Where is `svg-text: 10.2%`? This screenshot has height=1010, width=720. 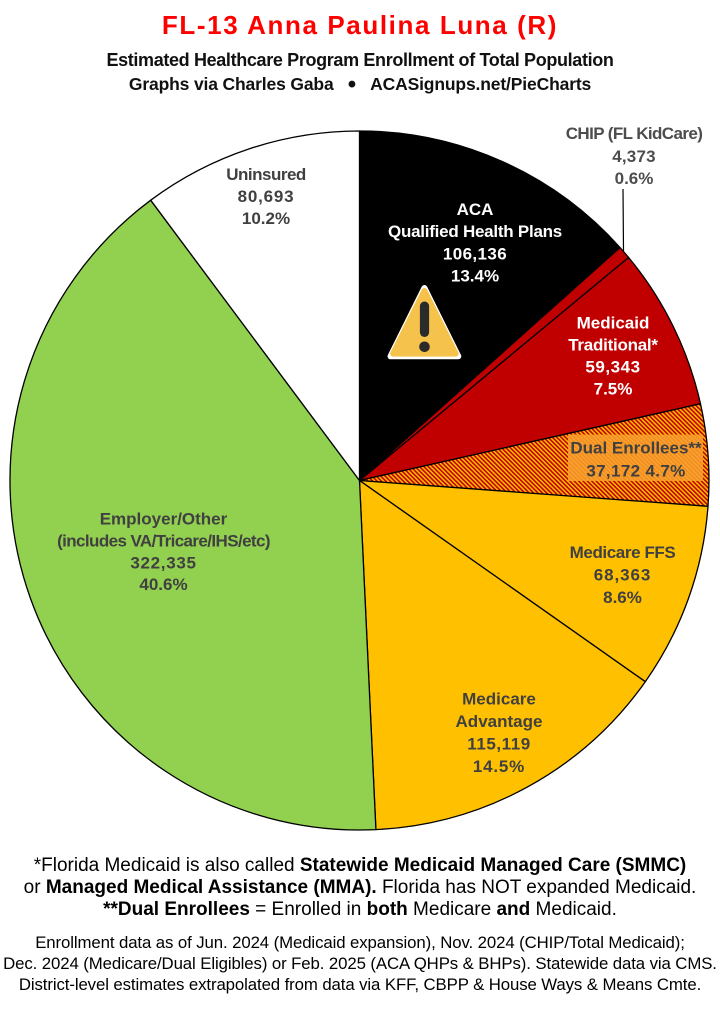
svg-text: 10.2% is located at coordinates (266, 218).